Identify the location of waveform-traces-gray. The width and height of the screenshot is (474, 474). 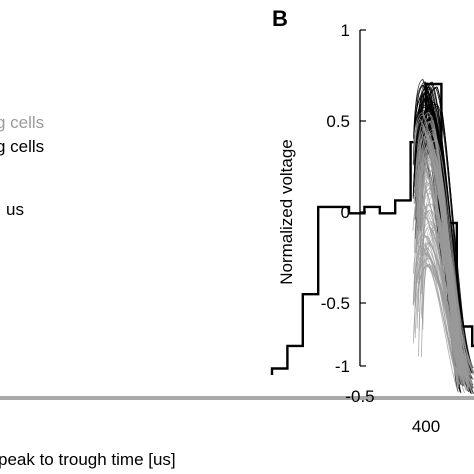
(443, 253).